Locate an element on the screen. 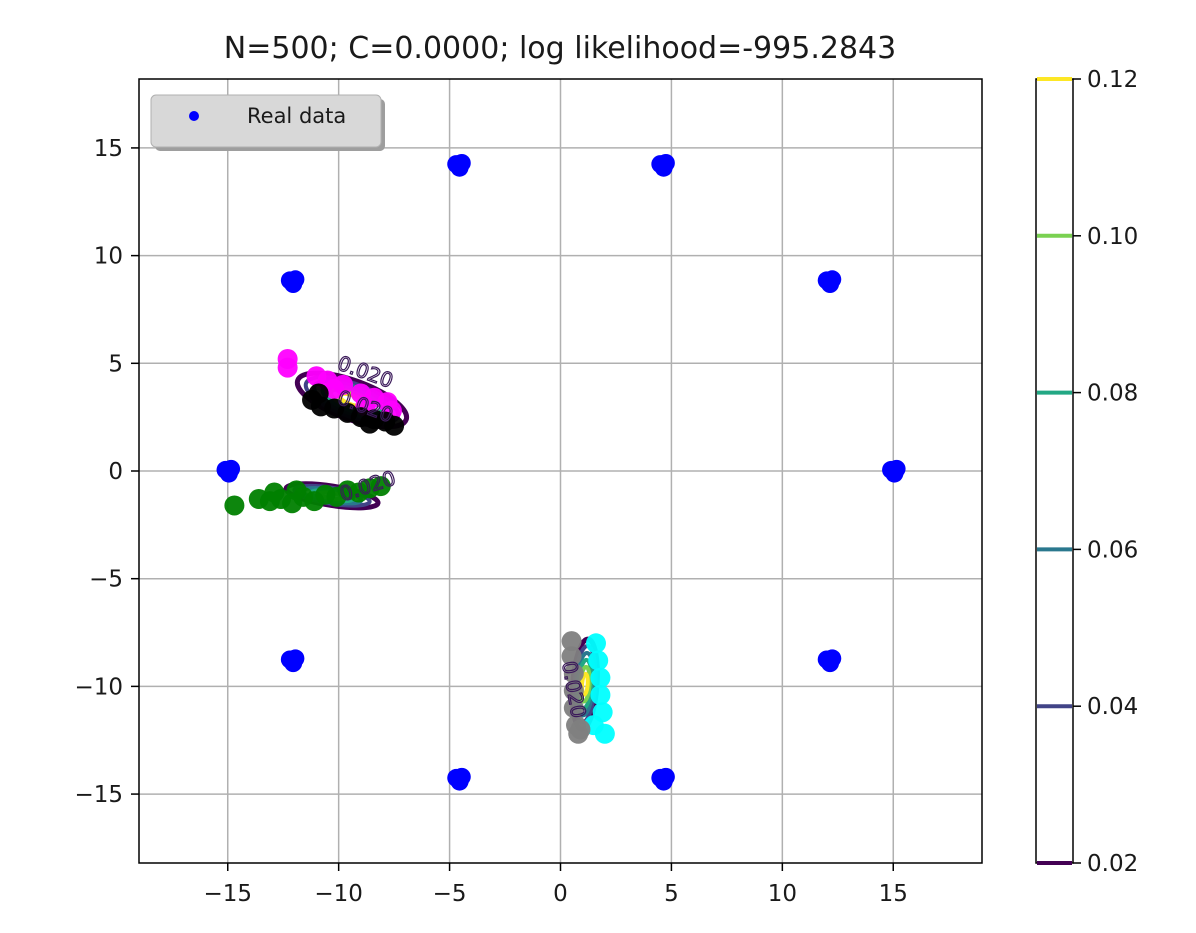 This screenshot has height=933, width=1196. colorbar-tick-label: 0.08 is located at coordinates (1112, 394).